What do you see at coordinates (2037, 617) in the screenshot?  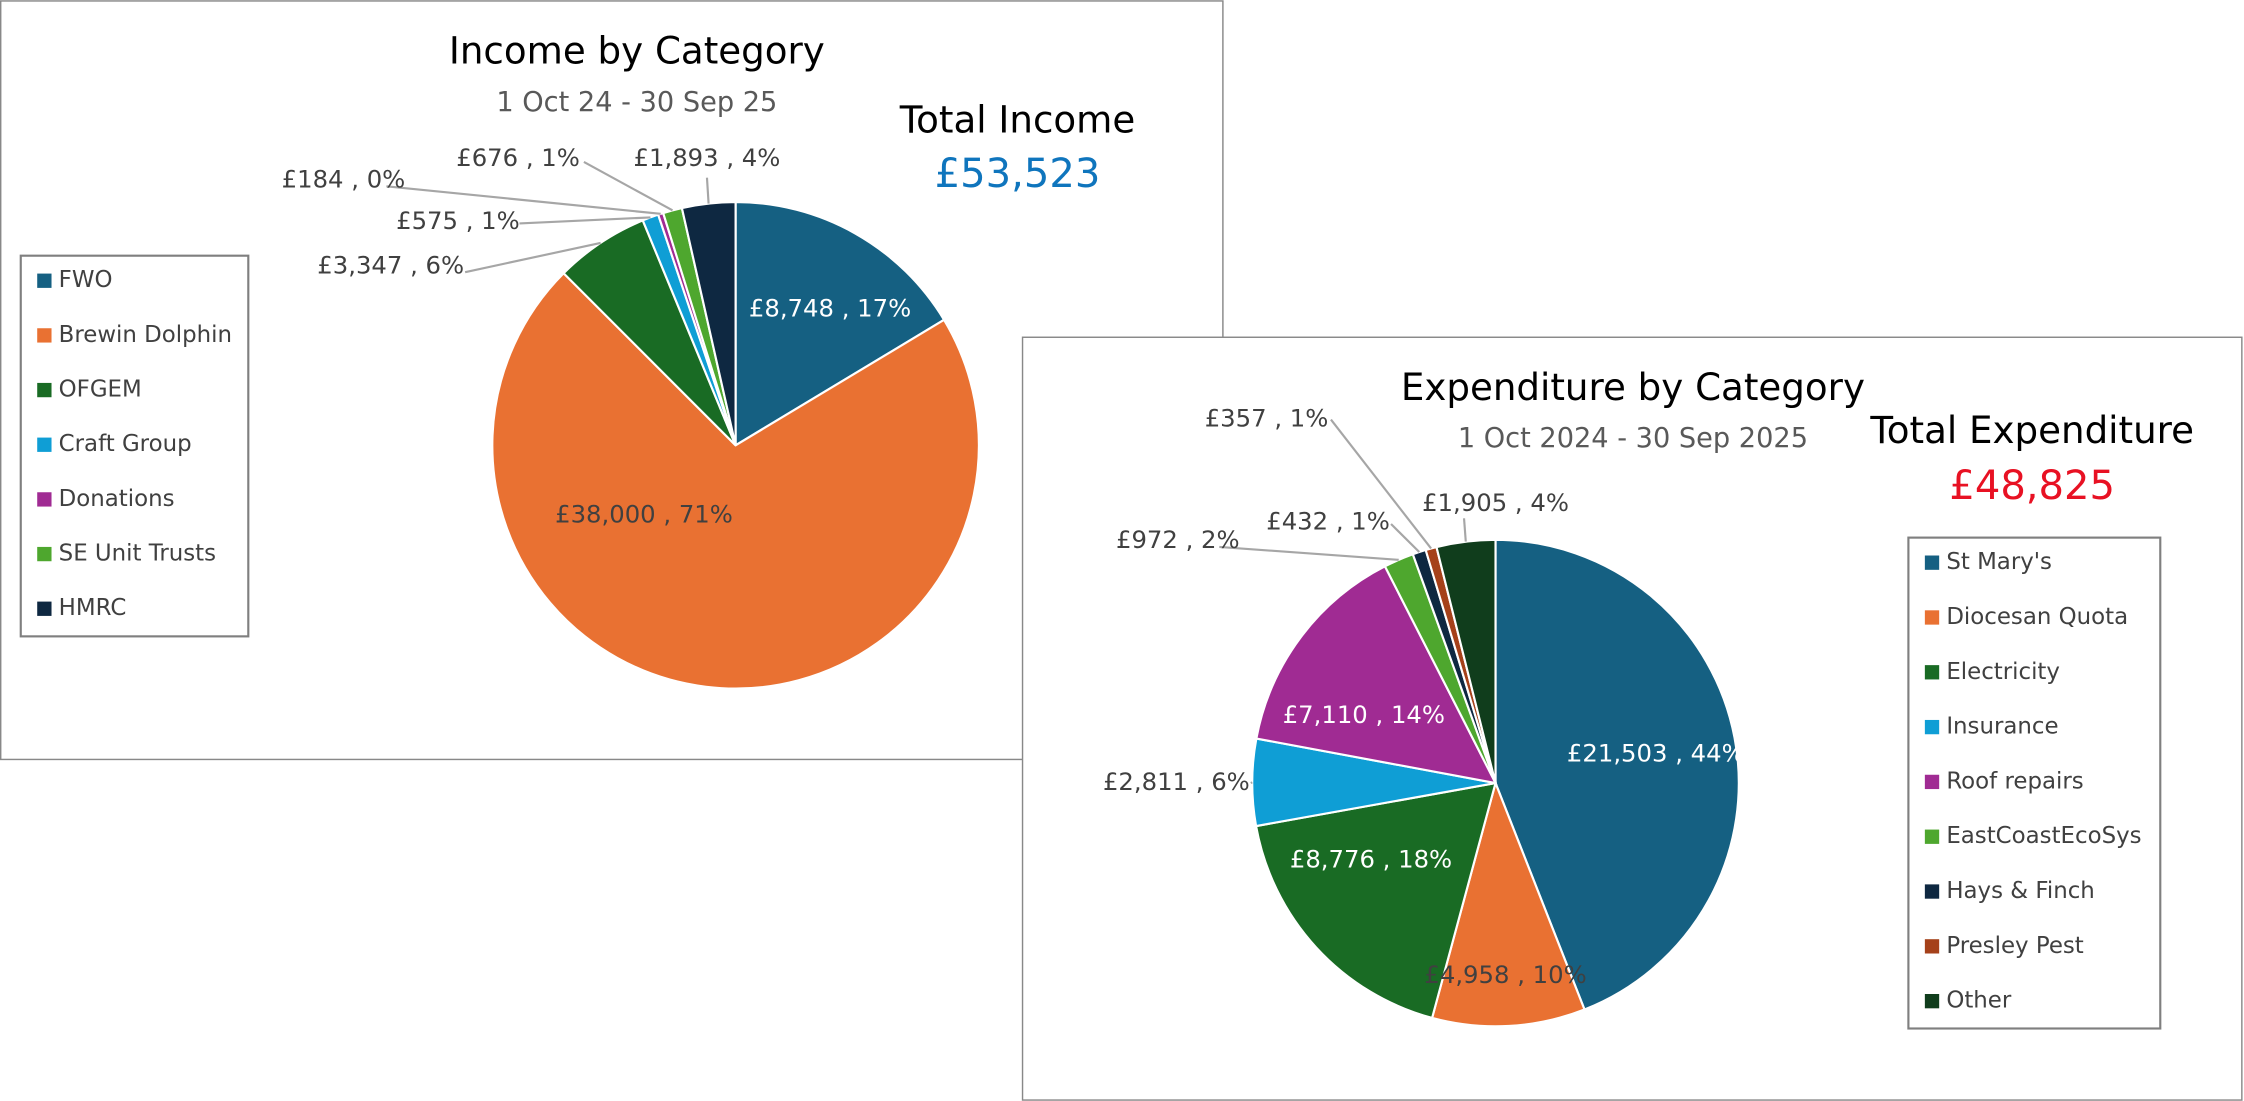 I see `legend-label: Diocesan Quota` at bounding box center [2037, 617].